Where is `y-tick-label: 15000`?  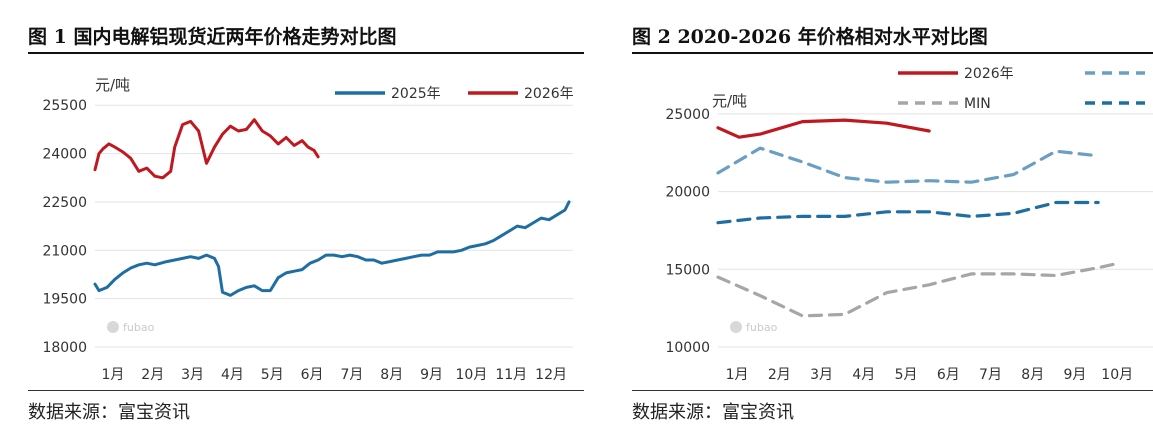
y-tick-label: 15000 is located at coordinates (687, 270).